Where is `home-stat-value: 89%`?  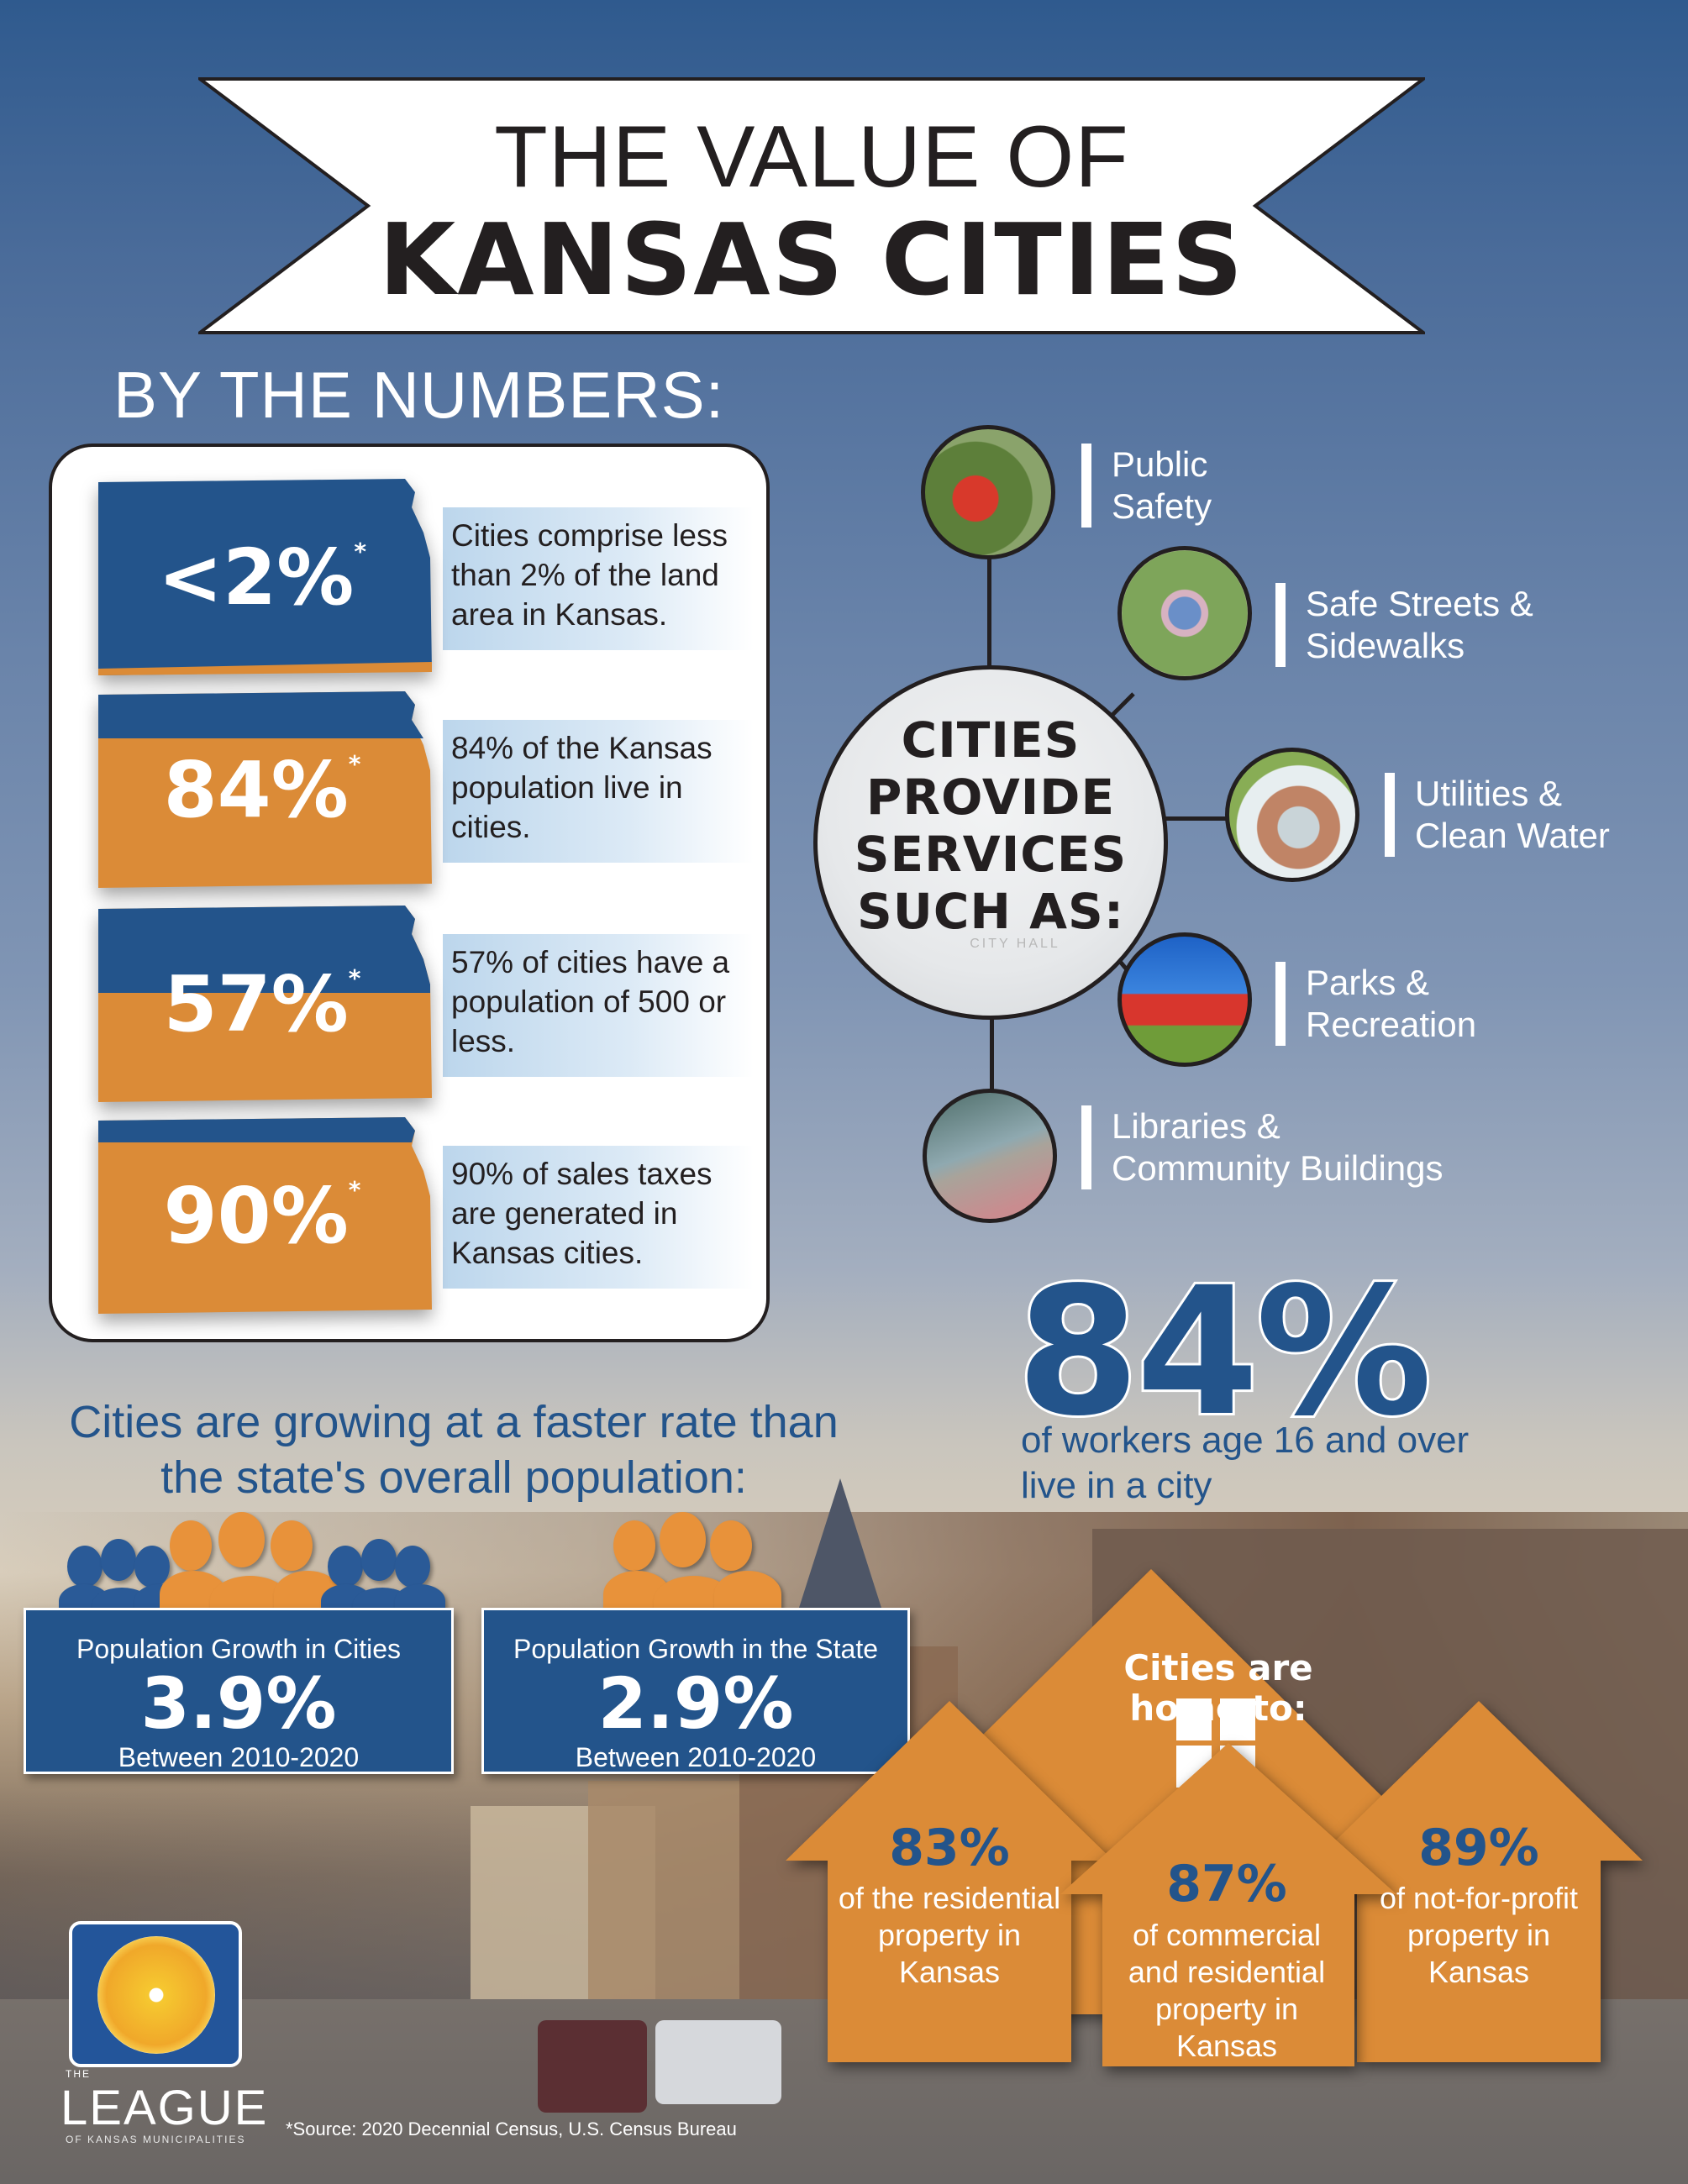 home-stat-value: 89% is located at coordinates (1478, 1848).